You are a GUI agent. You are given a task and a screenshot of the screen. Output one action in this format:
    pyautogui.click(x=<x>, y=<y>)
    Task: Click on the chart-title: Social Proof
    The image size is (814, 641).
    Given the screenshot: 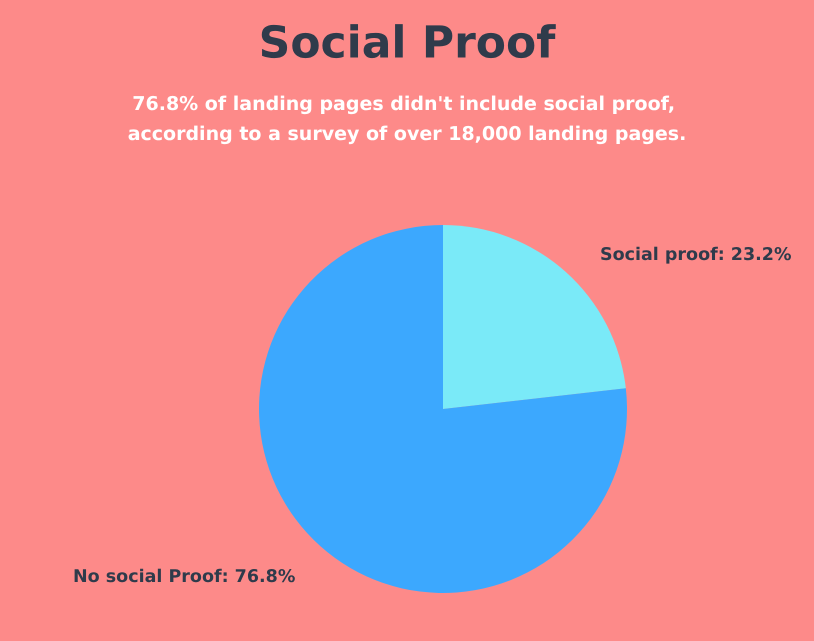 What is the action you would take?
    pyautogui.click(x=407, y=43)
    